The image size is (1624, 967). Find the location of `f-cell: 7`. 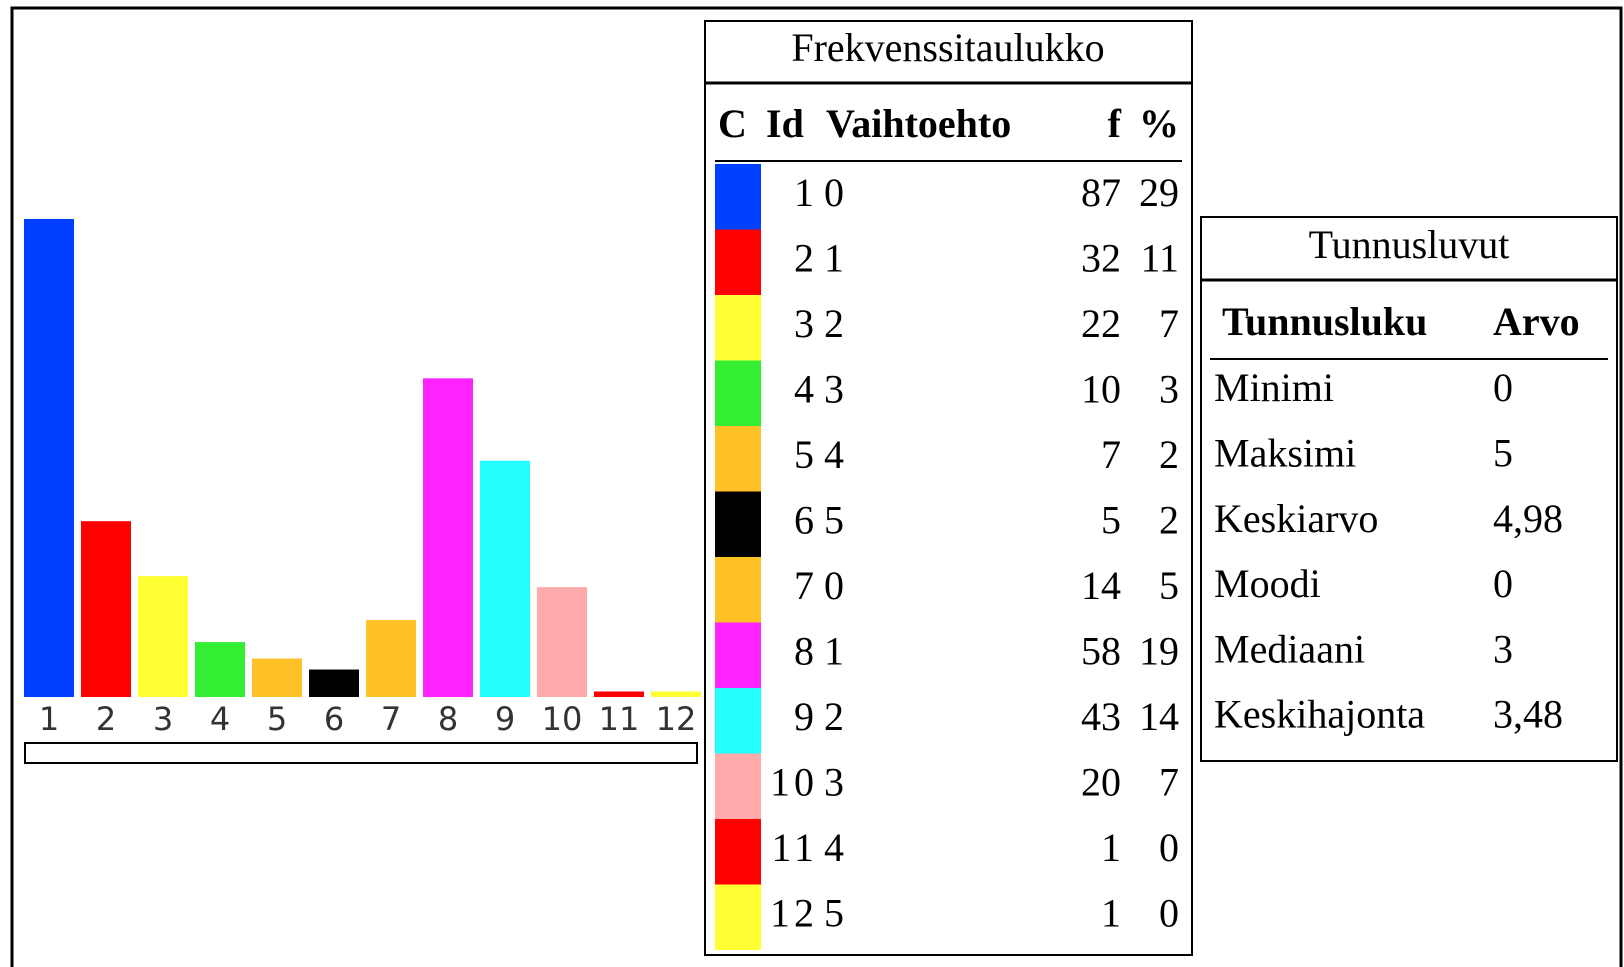

f-cell: 7 is located at coordinates (1111, 454).